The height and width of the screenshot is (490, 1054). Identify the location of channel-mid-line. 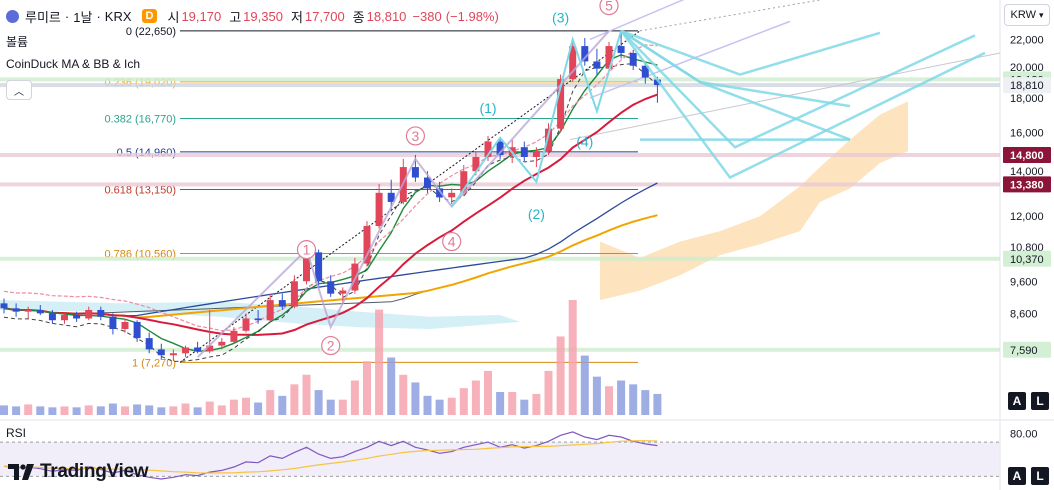
(690, 59).